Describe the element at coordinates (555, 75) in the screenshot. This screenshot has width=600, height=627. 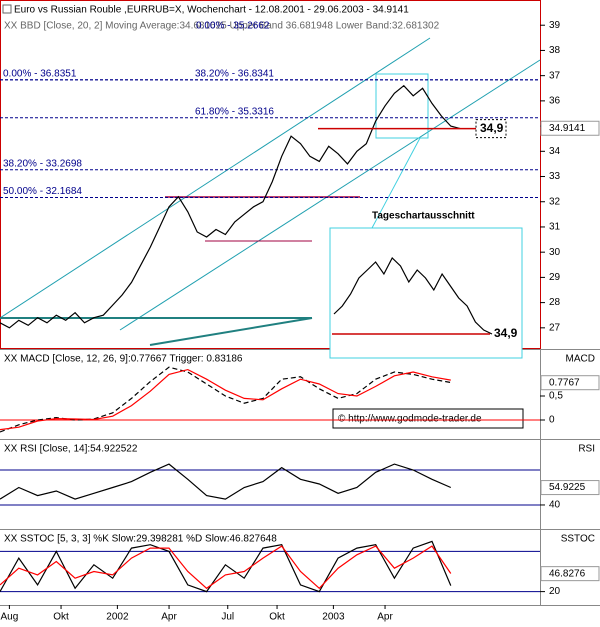
I see `y-tick-label: 37` at that location.